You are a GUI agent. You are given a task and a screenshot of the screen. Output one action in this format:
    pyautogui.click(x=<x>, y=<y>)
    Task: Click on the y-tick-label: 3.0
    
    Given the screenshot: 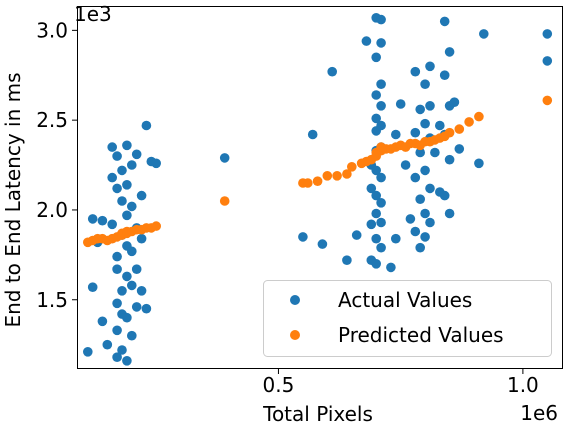 What is the action you would take?
    pyautogui.click(x=52, y=30)
    